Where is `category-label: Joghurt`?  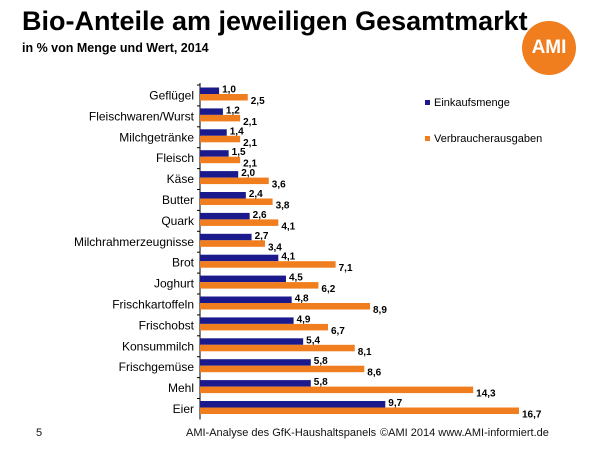 category-label: Joghurt is located at coordinates (174, 284).